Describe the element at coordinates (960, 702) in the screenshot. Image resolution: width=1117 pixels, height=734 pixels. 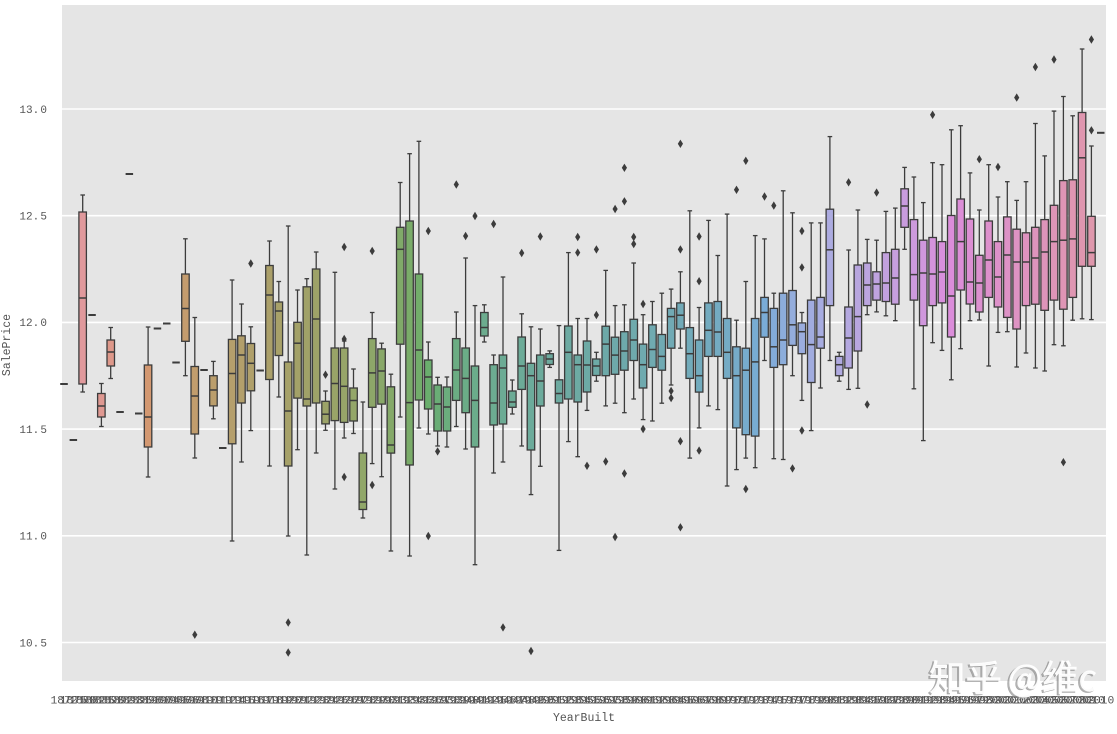
I see `svg-text: 1996` at that location.